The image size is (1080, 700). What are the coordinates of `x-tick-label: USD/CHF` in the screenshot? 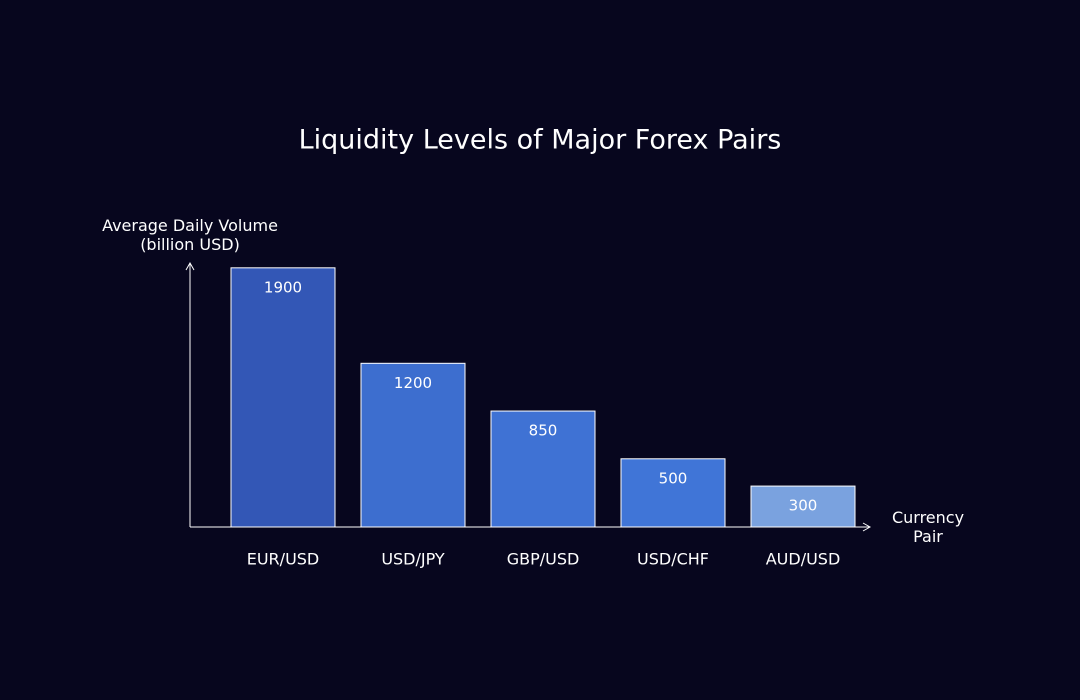 It's located at (673, 559).